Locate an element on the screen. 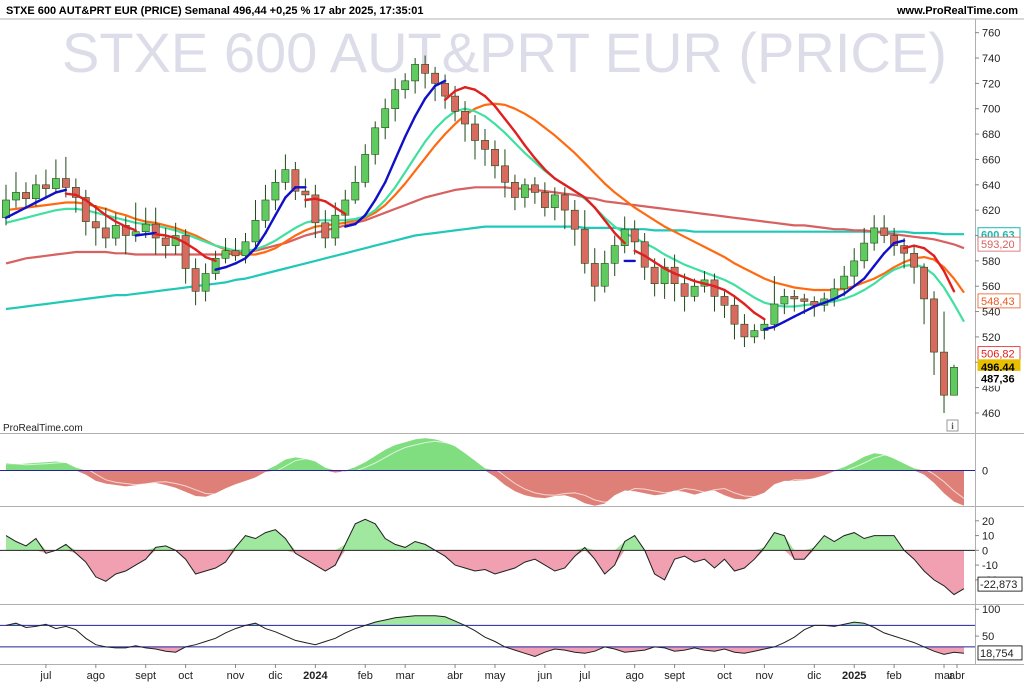  x-tick-label: abr is located at coordinates (455, 676).